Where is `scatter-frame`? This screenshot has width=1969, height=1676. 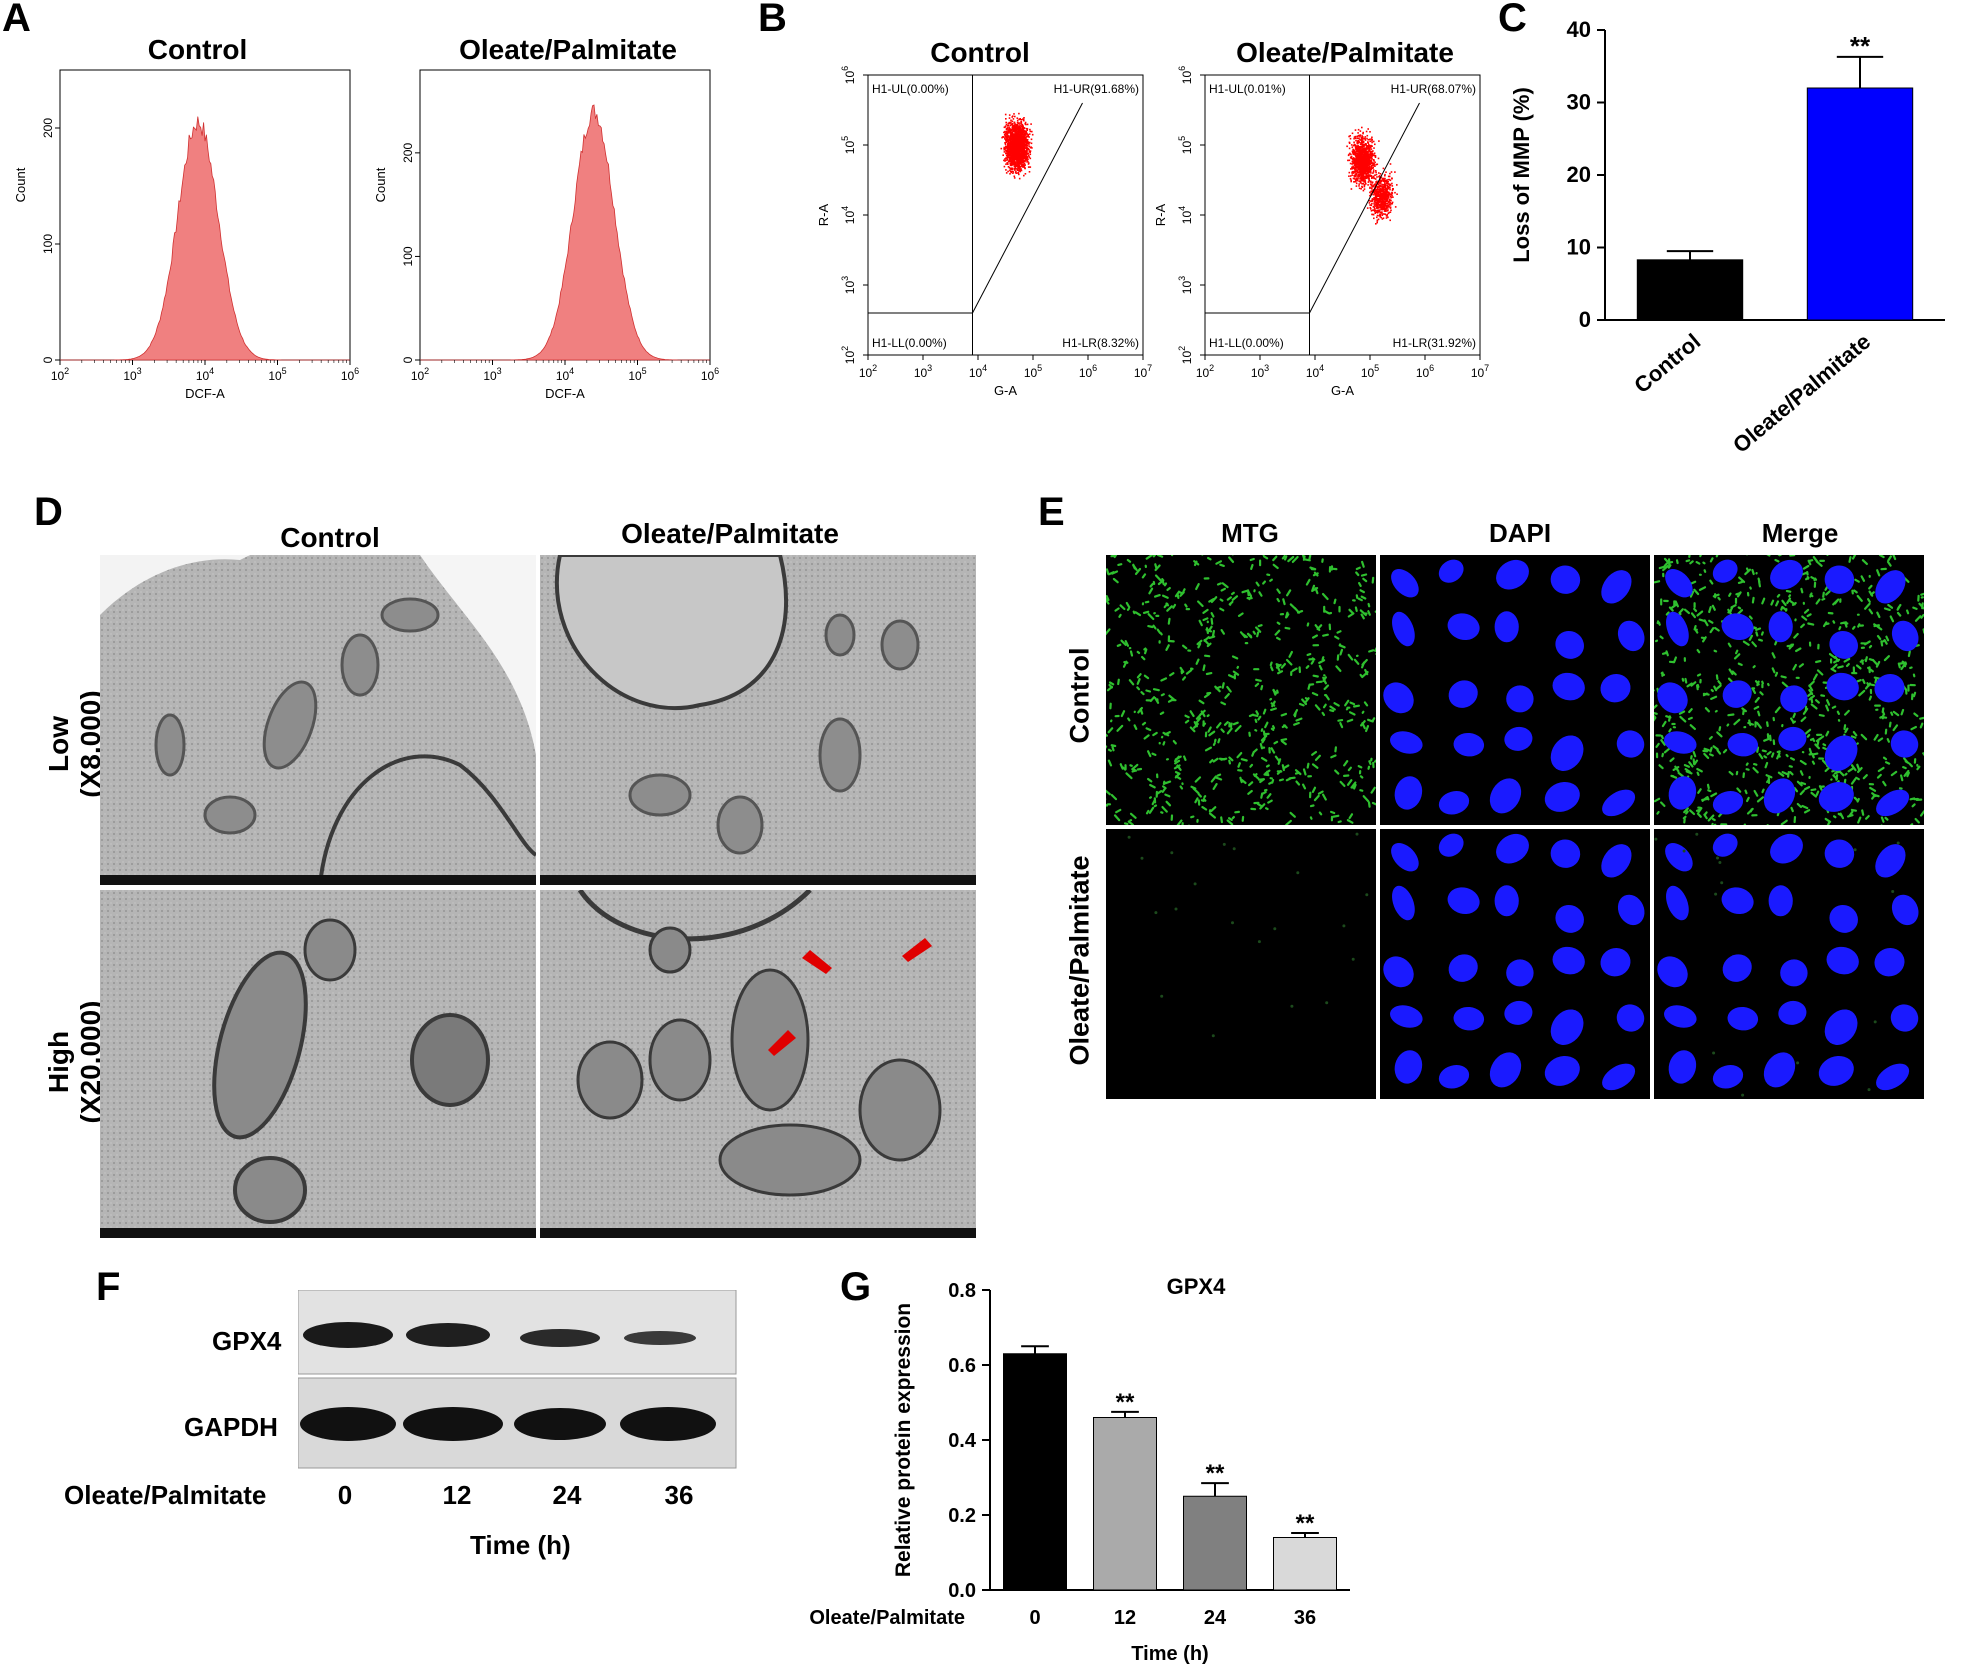
scatter-frame is located at coordinates (1005, 215).